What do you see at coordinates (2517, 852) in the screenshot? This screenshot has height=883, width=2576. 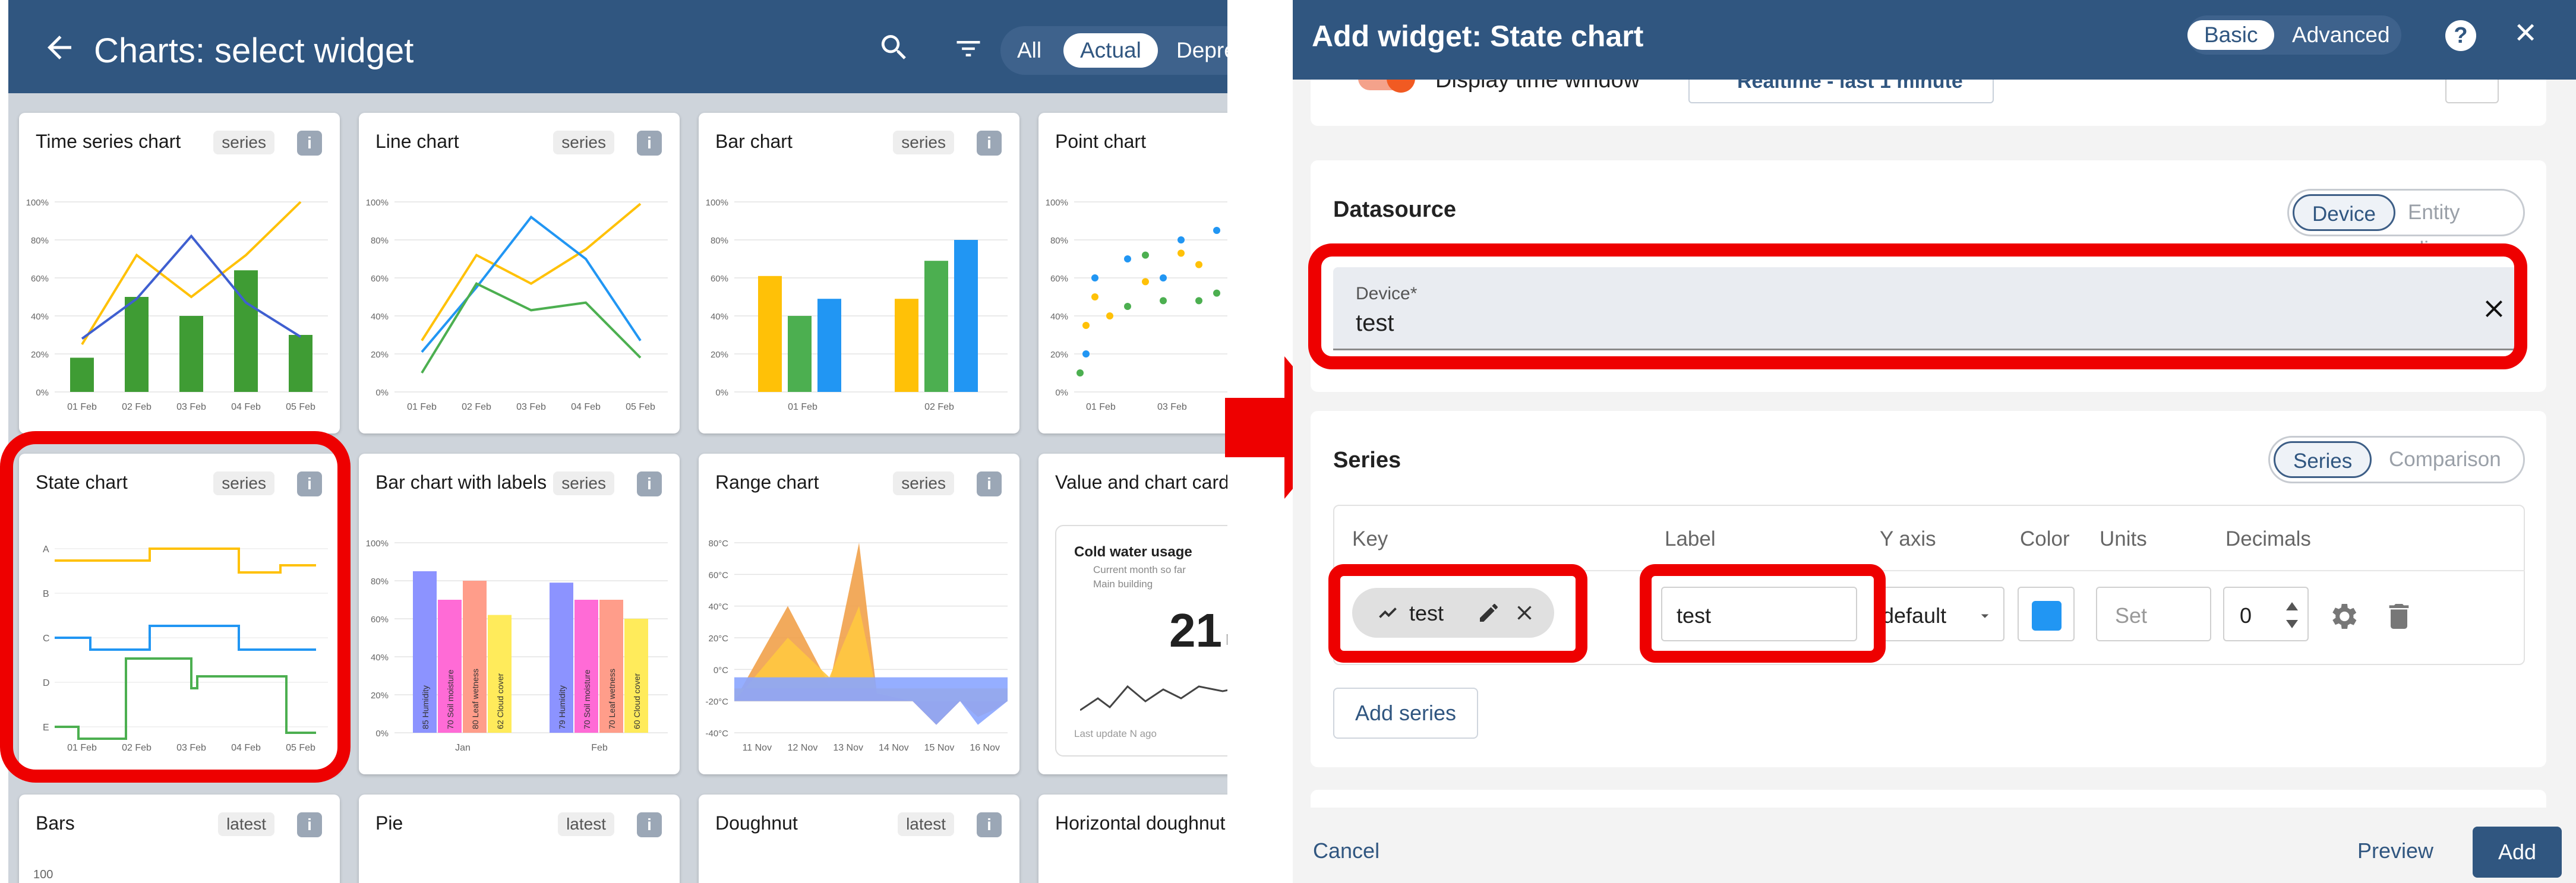 I see `add-button: Add` at bounding box center [2517, 852].